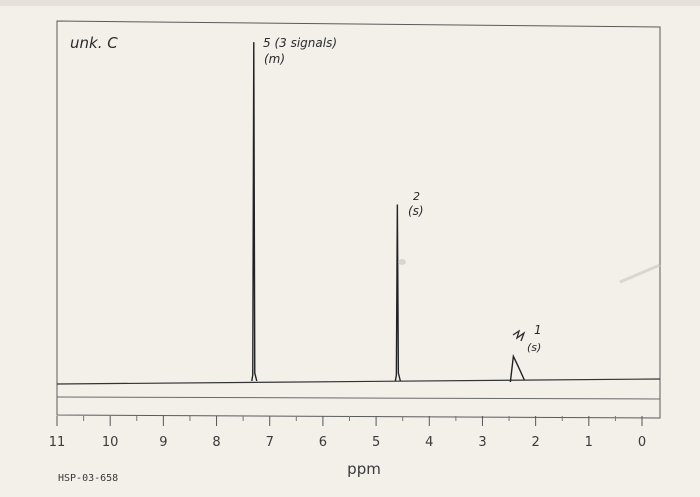 The image size is (700, 497). What do you see at coordinates (538, 330) in the screenshot?
I see `peak-annotation-3-line-1: 1` at bounding box center [538, 330].